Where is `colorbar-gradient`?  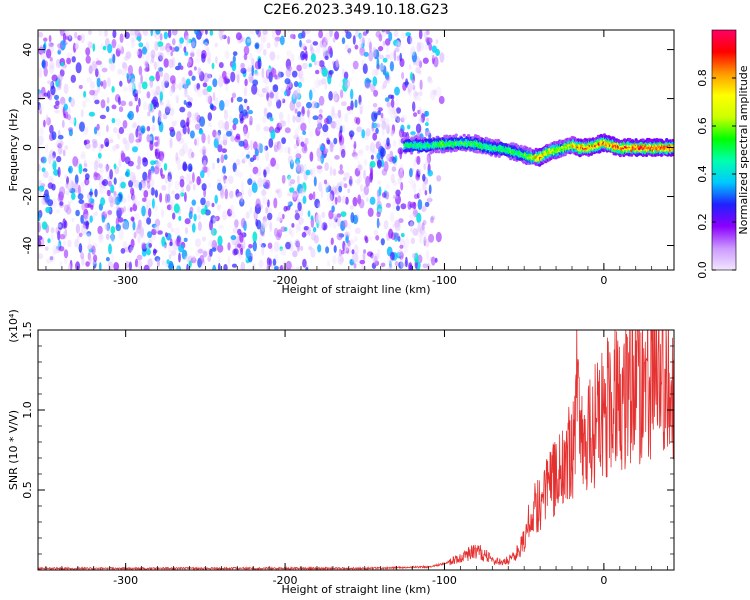 colorbar-gradient is located at coordinates (724, 150).